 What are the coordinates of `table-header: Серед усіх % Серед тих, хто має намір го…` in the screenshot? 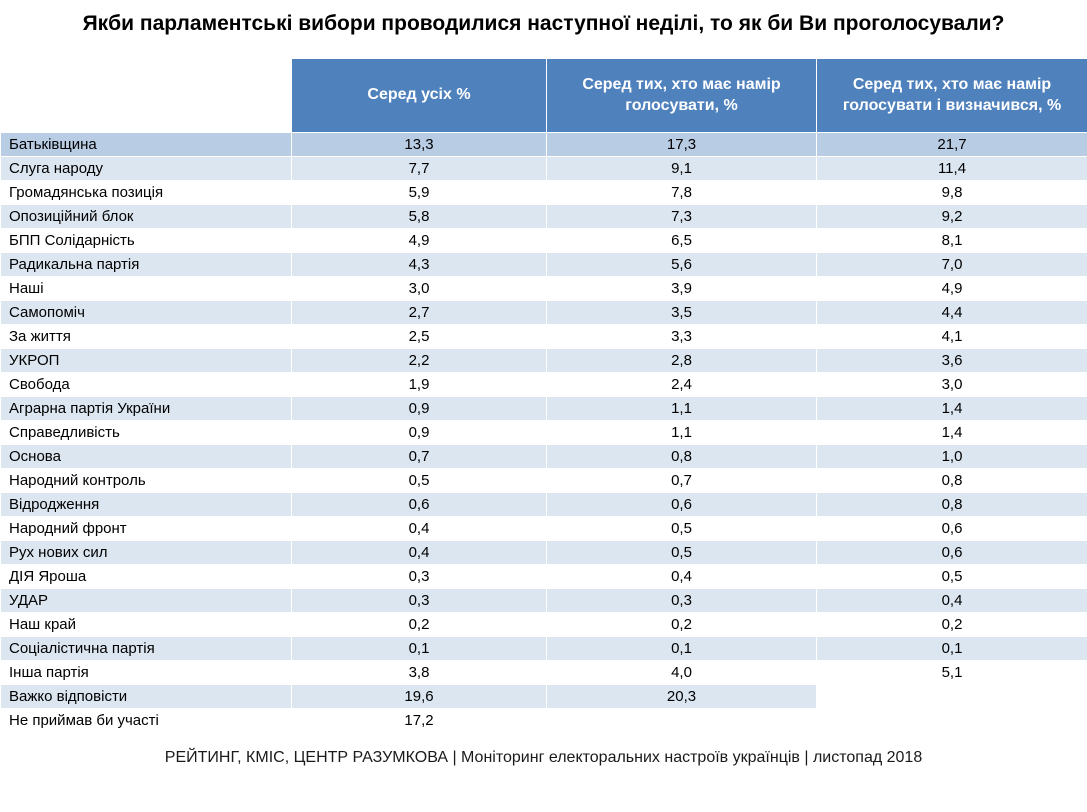 It's located at (543, 96).